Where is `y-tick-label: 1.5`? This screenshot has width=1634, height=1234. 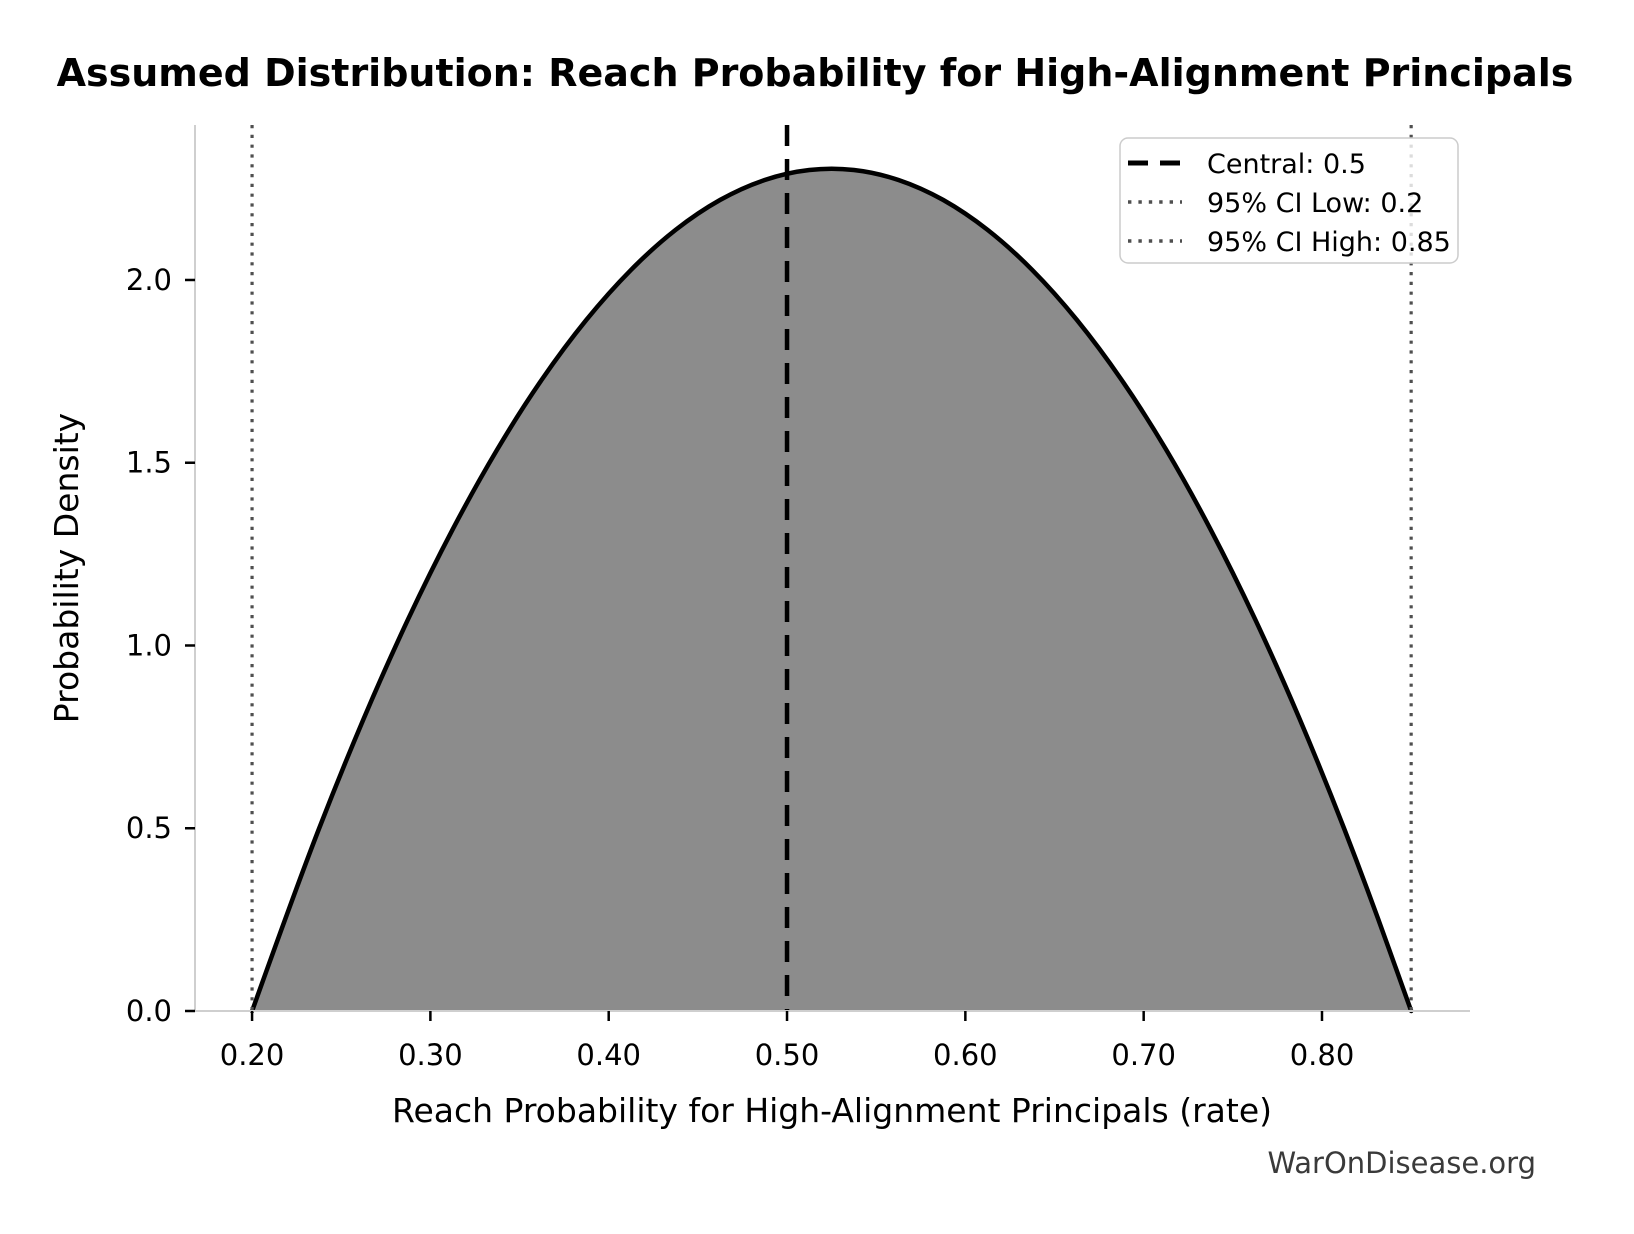 y-tick-label: 1.5 is located at coordinates (149, 463).